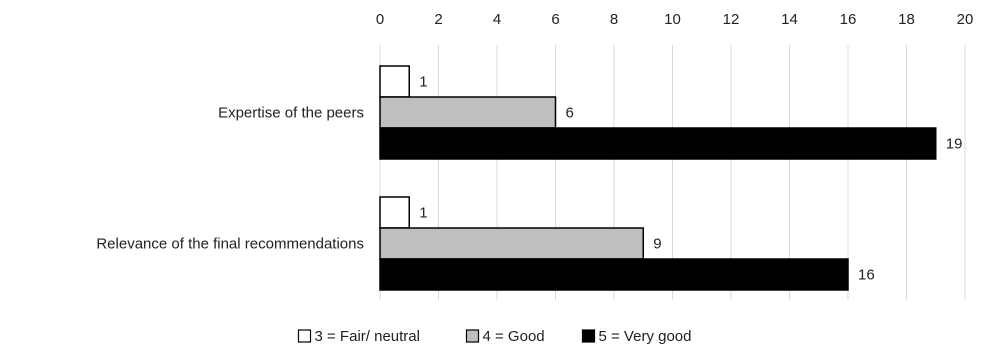 The height and width of the screenshot is (361, 987). Describe the element at coordinates (645, 336) in the screenshot. I see `legend-label: 5 = Very good` at that location.